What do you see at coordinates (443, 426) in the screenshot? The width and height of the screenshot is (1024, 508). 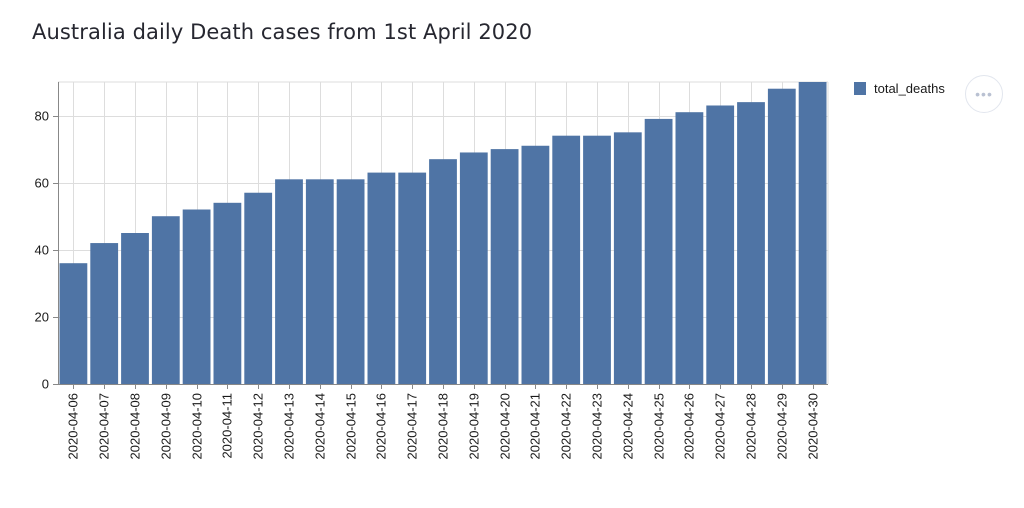 I see `x-tick-label: 2020-04-18` at bounding box center [443, 426].